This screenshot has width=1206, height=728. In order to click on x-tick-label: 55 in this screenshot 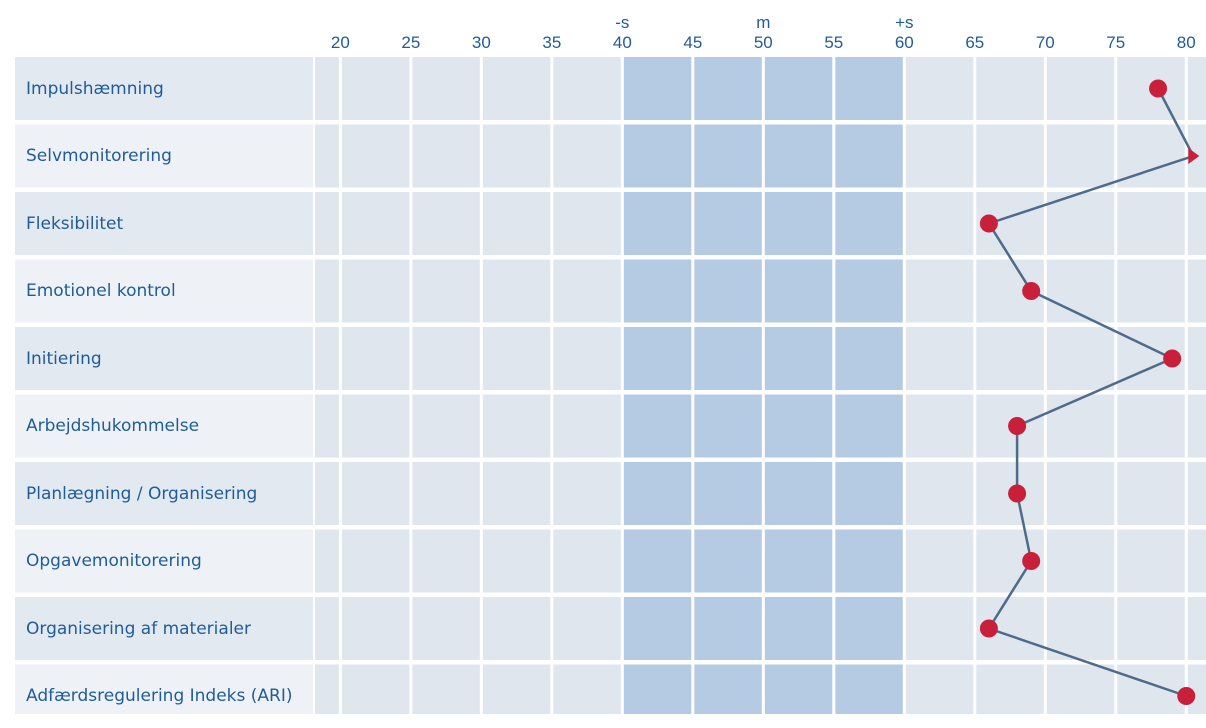, I will do `click(833, 42)`.